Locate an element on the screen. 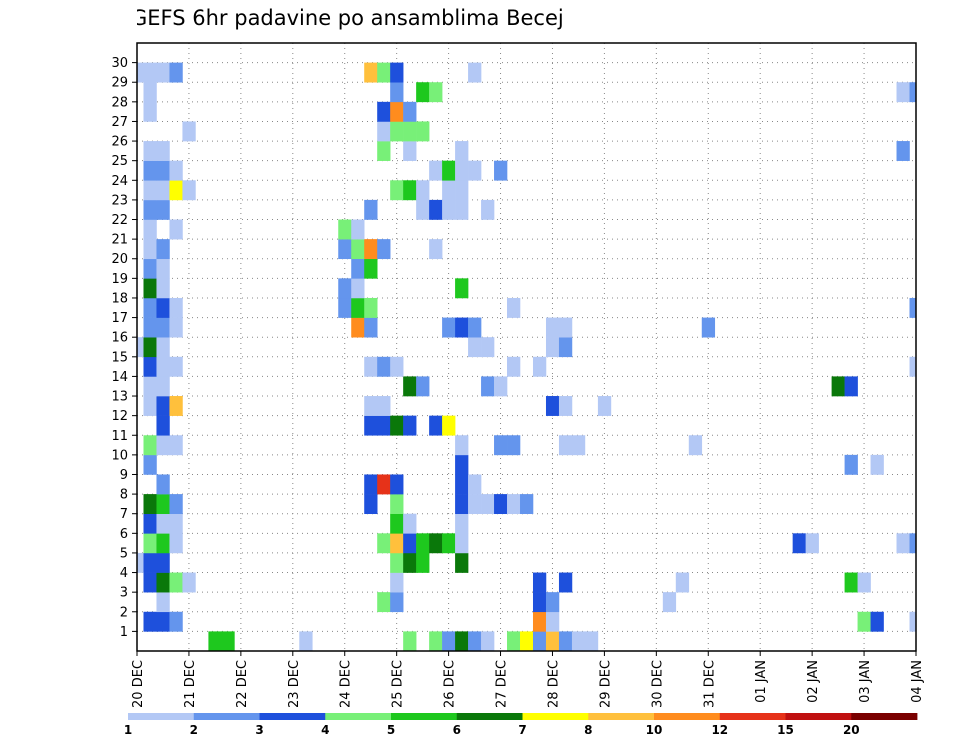 The height and width of the screenshot is (742, 960). colorbar-label: 5 is located at coordinates (391, 730).